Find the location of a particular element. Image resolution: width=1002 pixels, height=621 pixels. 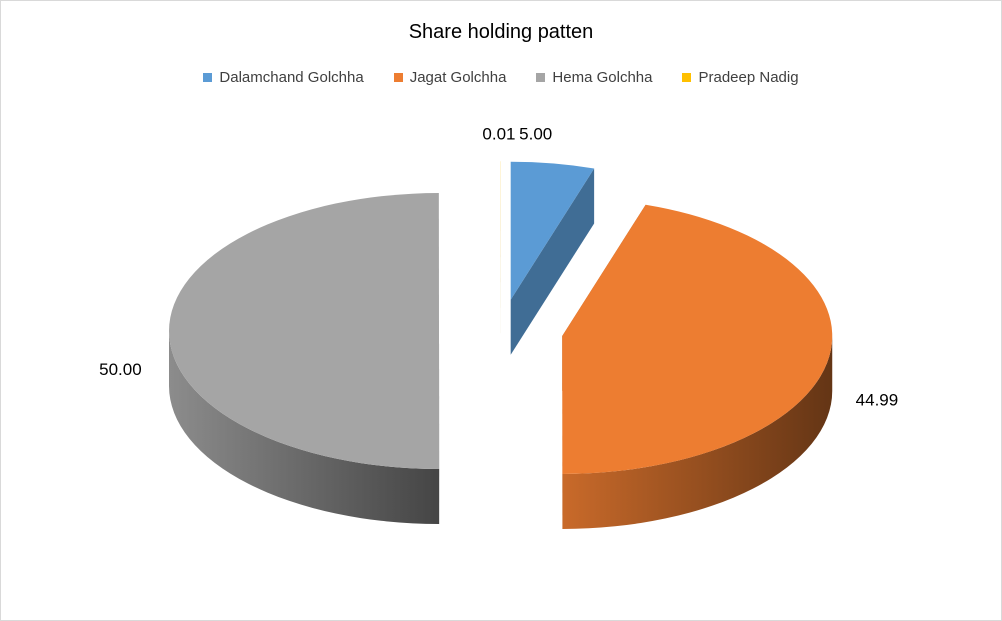

legend-item-jagat-golchha: Jagat Golchha is located at coordinates (450, 77).